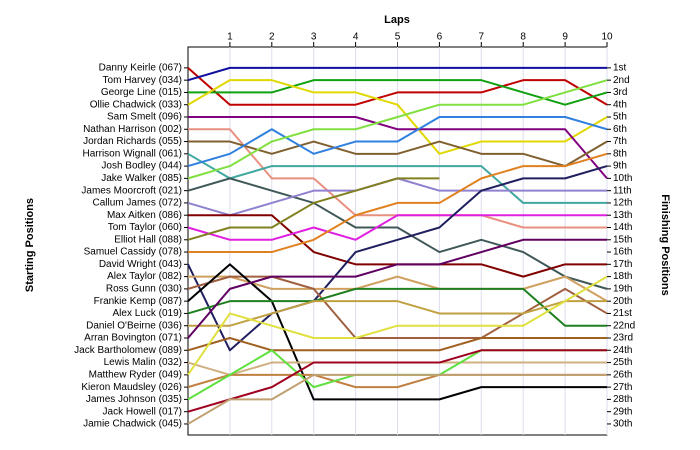 The image size is (700, 450). I want to click on y-tick-label: Jake Walker (085), so click(141, 178).